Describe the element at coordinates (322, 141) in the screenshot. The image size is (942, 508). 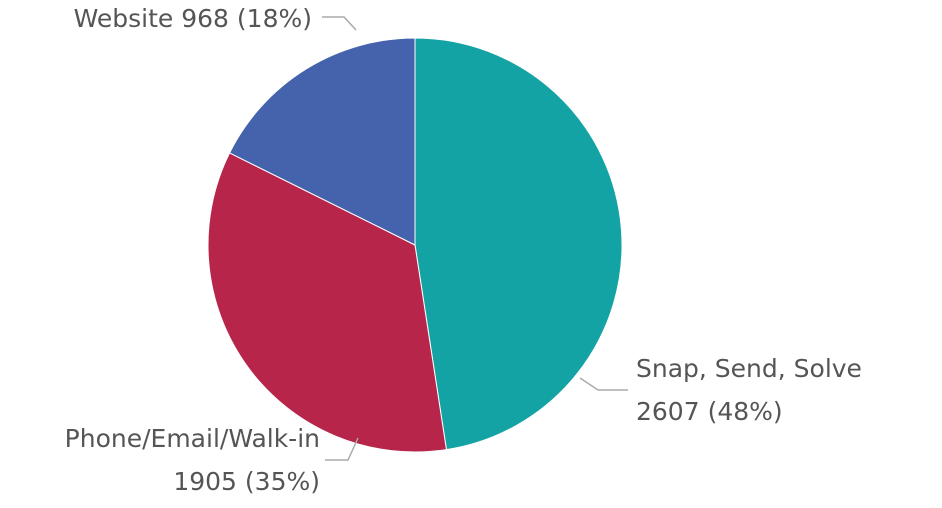
I see `pie-slice` at that location.